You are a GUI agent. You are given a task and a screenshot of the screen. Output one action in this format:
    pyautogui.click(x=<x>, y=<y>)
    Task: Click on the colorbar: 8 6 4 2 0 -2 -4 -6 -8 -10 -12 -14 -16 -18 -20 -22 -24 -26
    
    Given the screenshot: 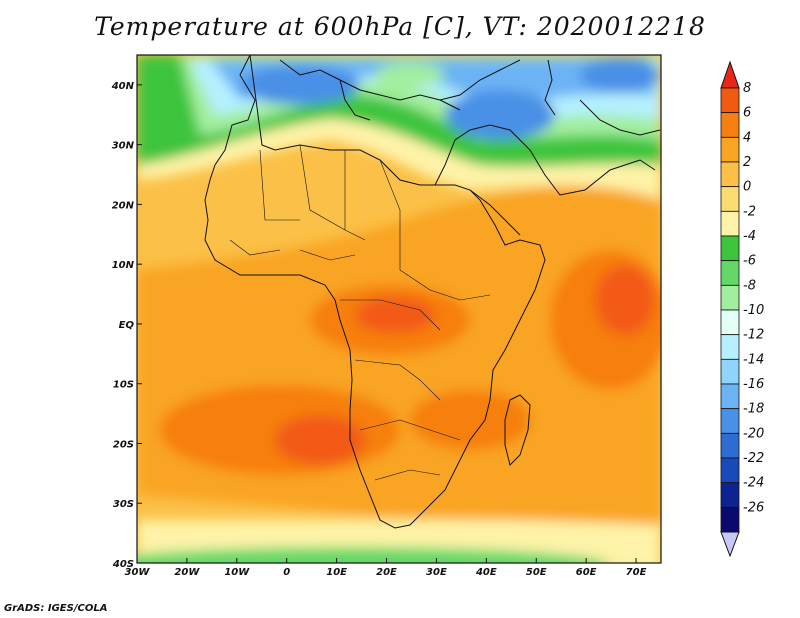 What is the action you would take?
    pyautogui.click(x=742, y=309)
    